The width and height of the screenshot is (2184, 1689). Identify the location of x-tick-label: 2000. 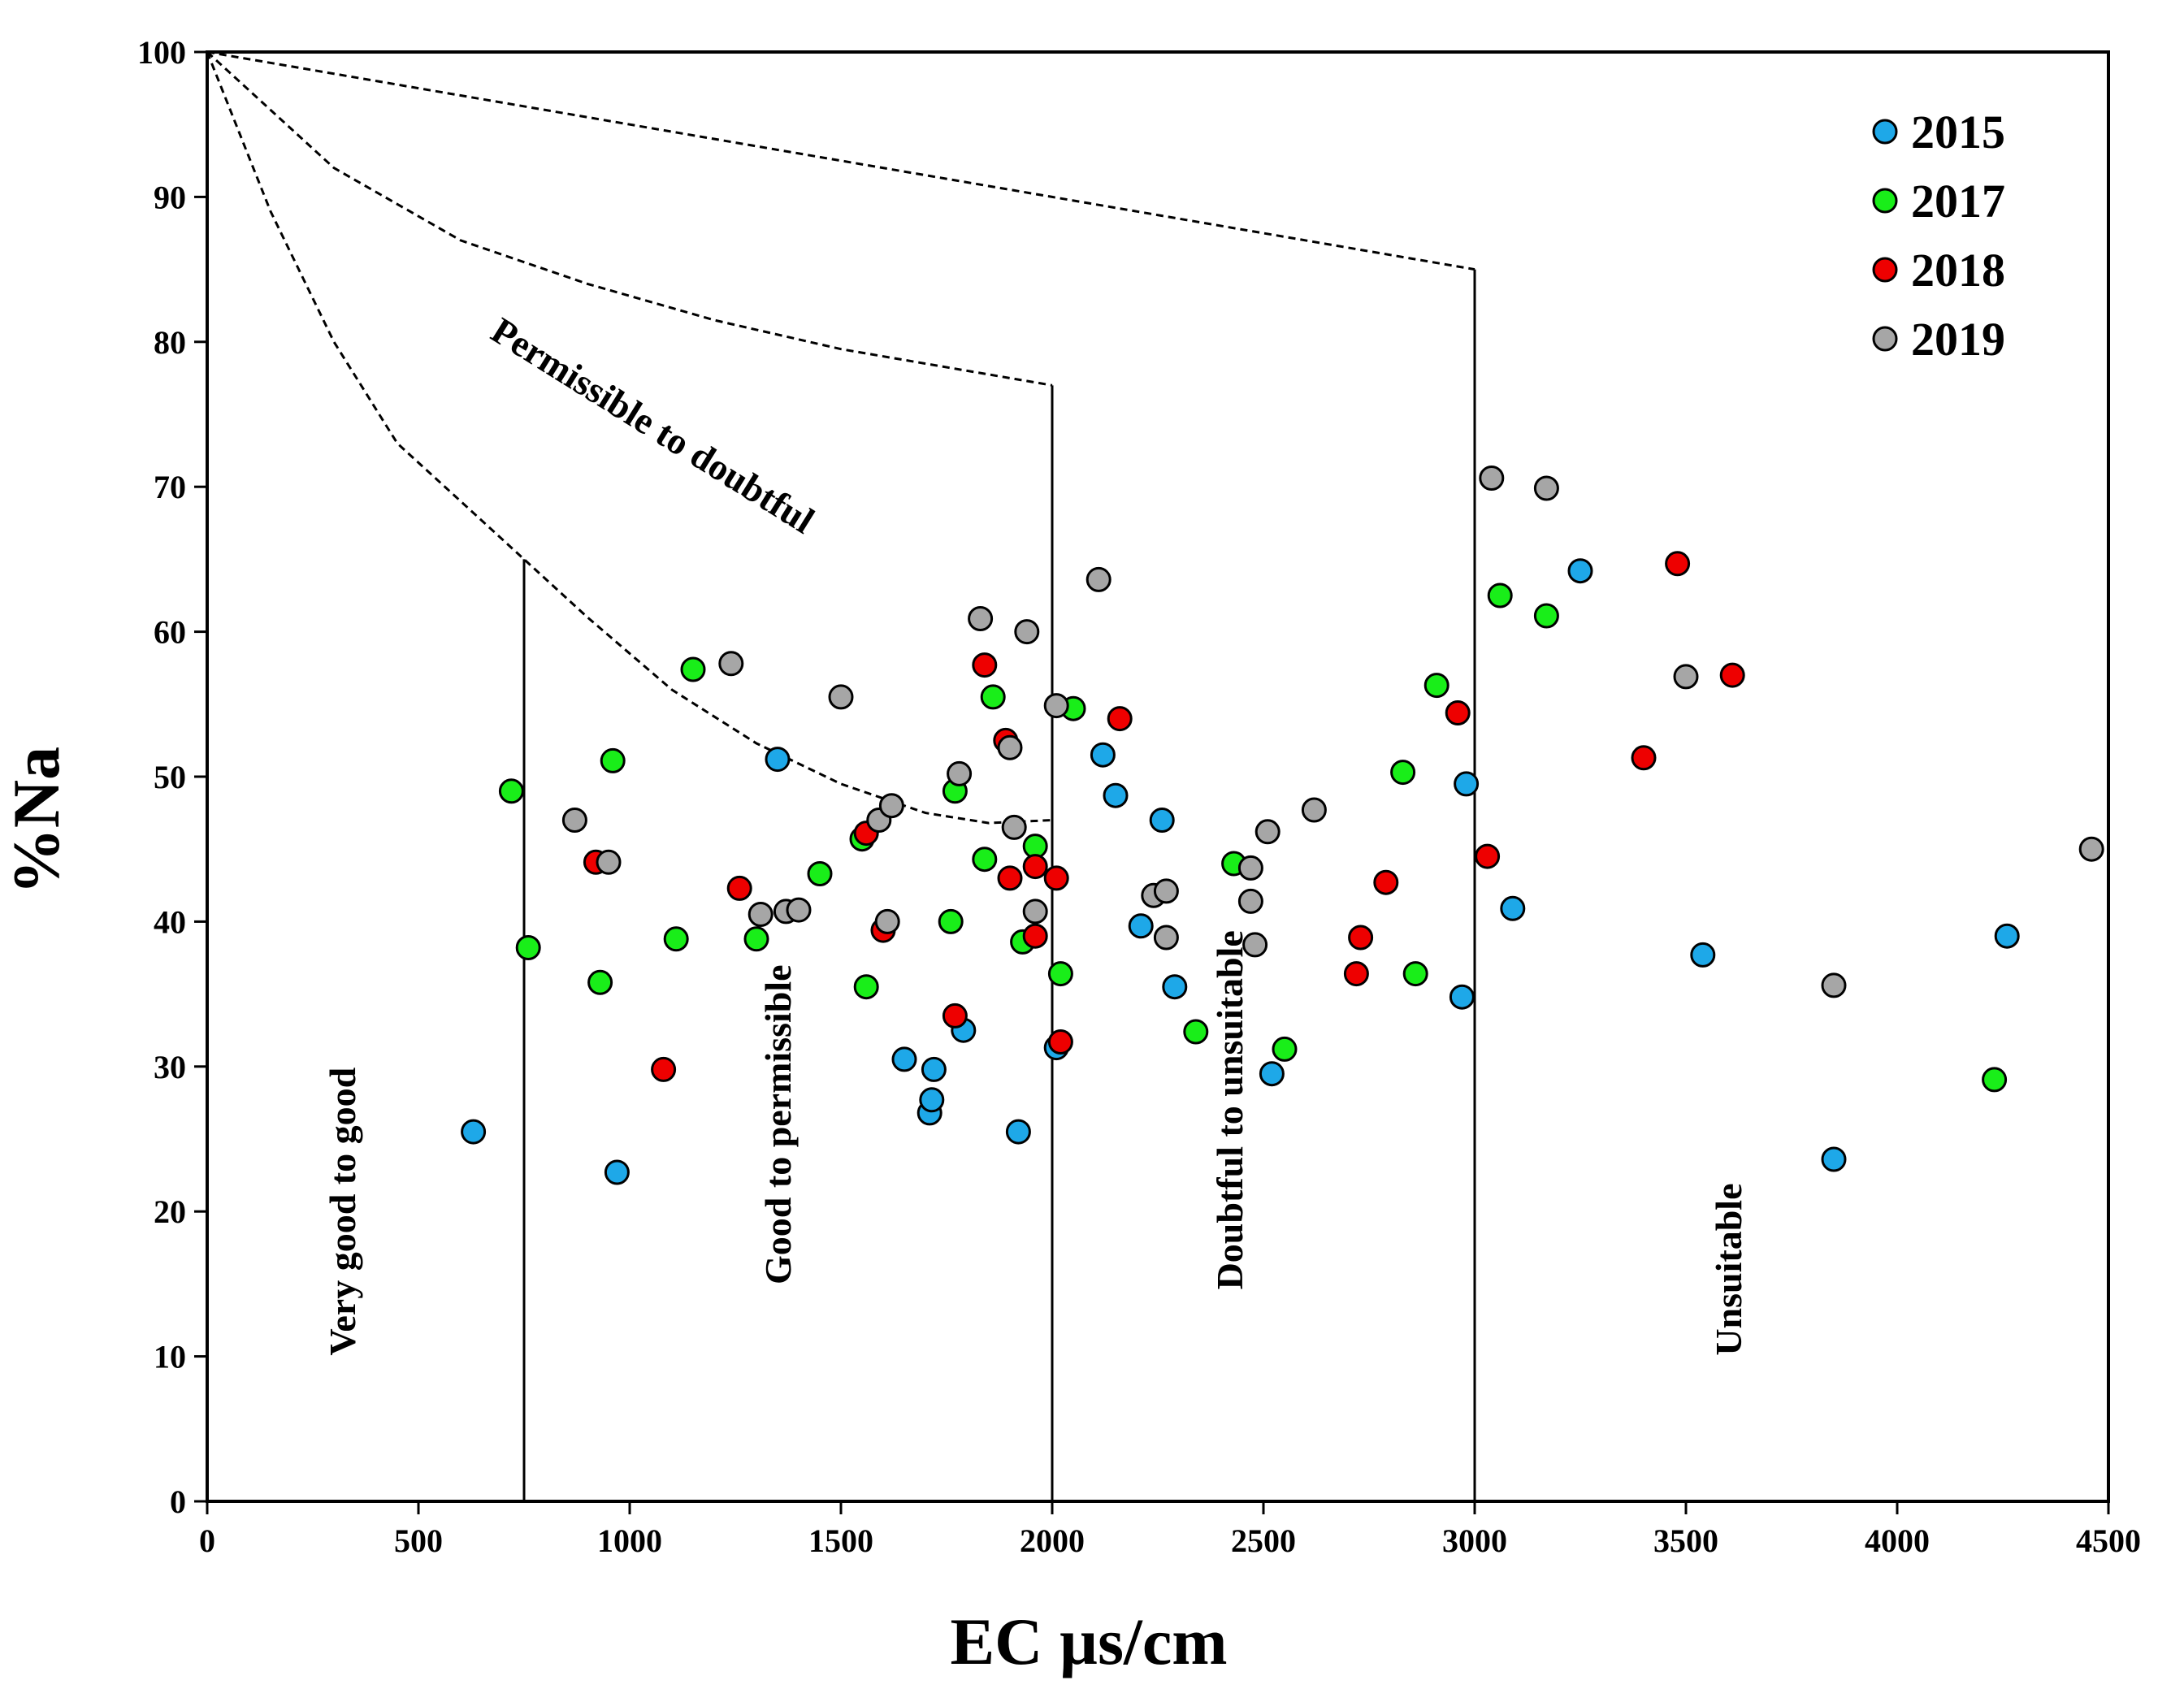
(1052, 1540).